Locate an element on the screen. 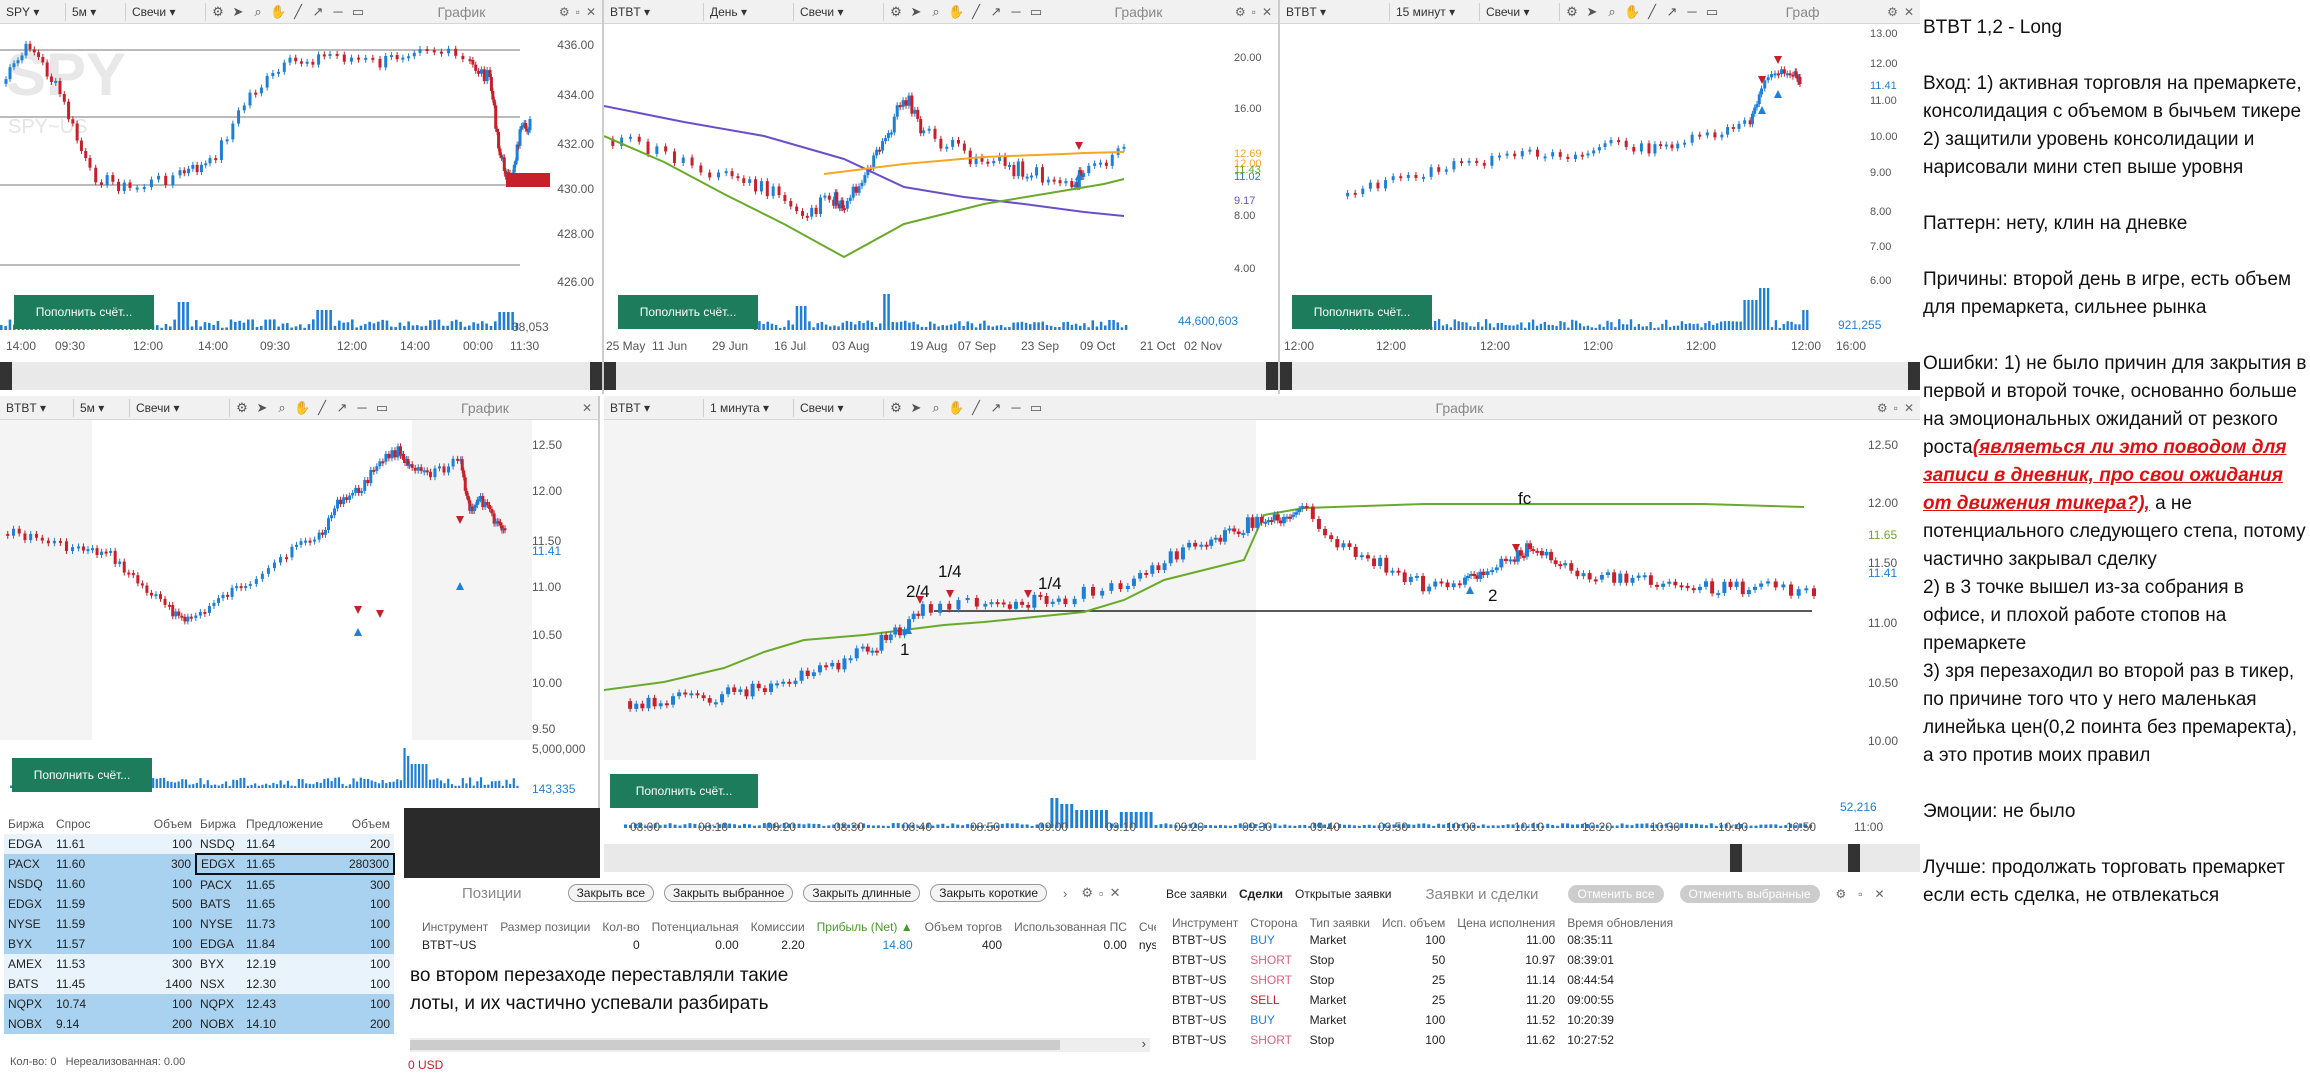 This screenshot has width=2310, height=1078. level2-row: NQPX 10.74 100 NQPX 12.43 100 is located at coordinates (199, 1004).